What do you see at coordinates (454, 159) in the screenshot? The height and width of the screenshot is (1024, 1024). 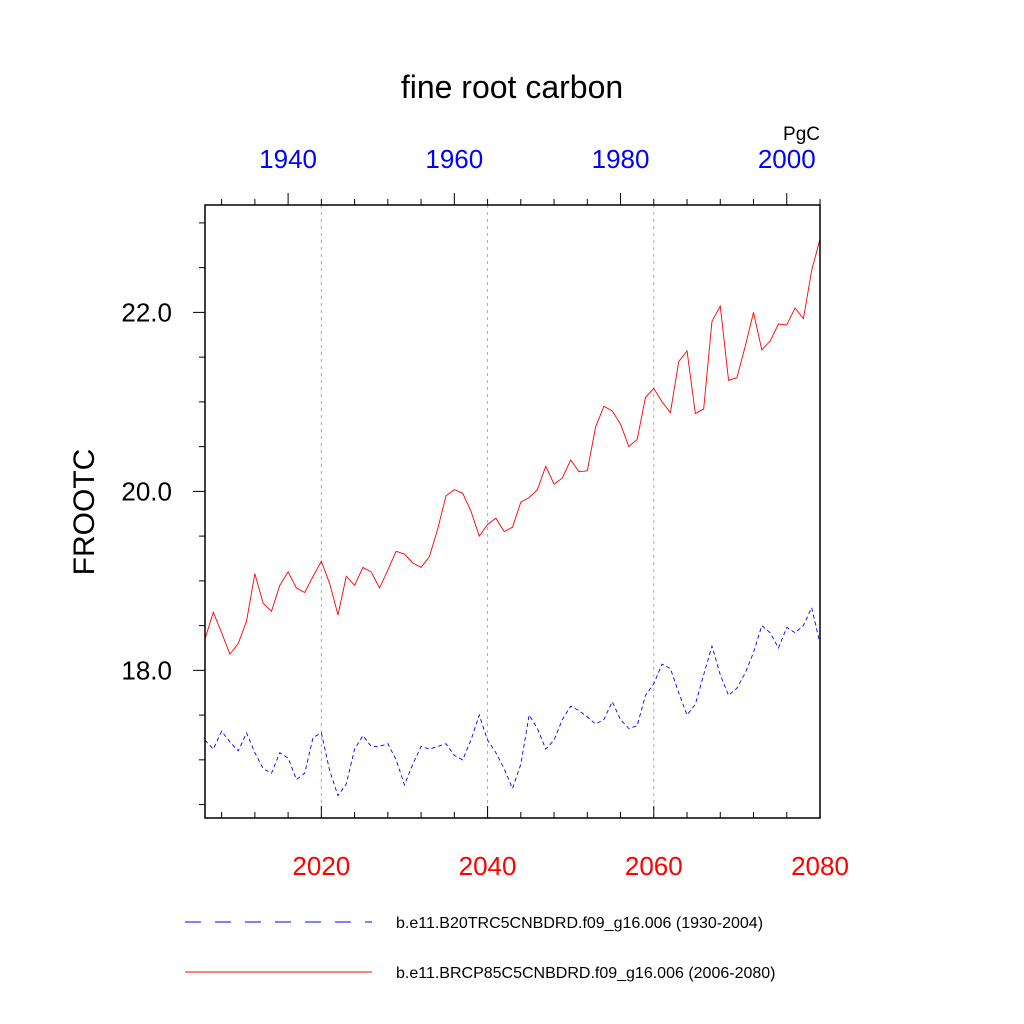 I see `top-tick-label-1960: 1960` at bounding box center [454, 159].